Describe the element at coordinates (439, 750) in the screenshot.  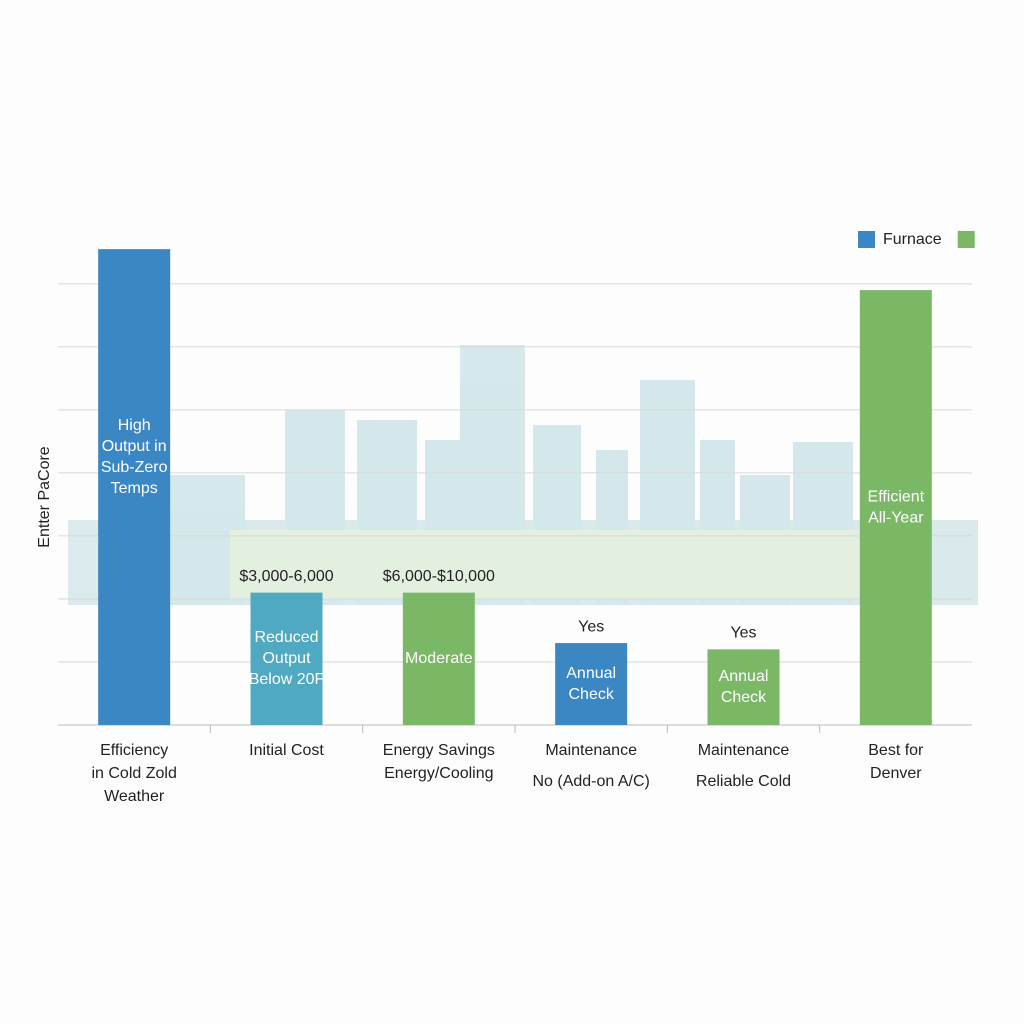
I see `x-tick-label: Energy Savings` at that location.